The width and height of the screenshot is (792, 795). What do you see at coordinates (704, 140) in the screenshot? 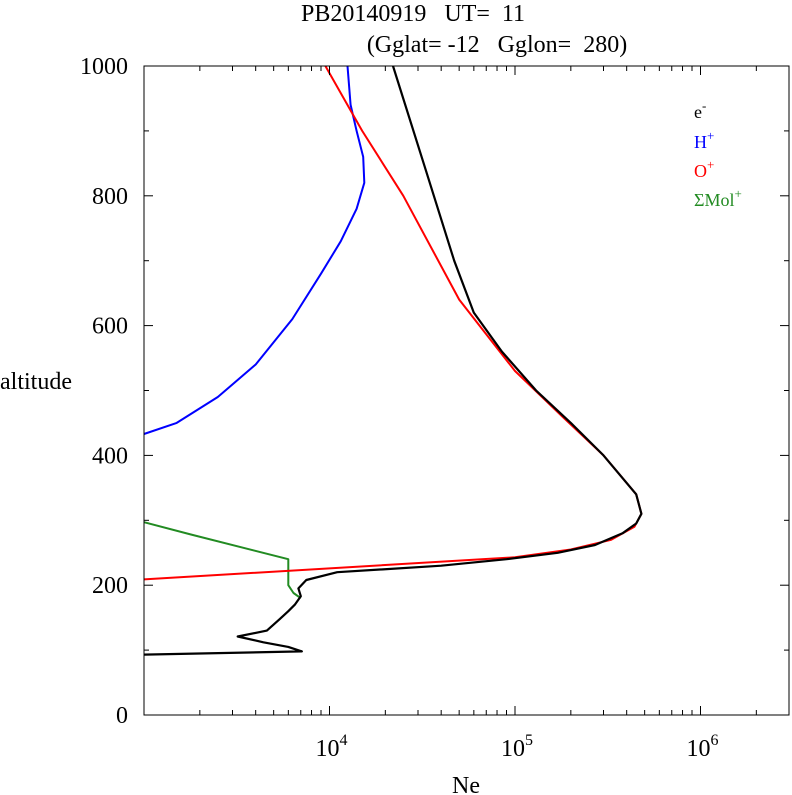
I see `legend-entry-1: H+` at bounding box center [704, 140].